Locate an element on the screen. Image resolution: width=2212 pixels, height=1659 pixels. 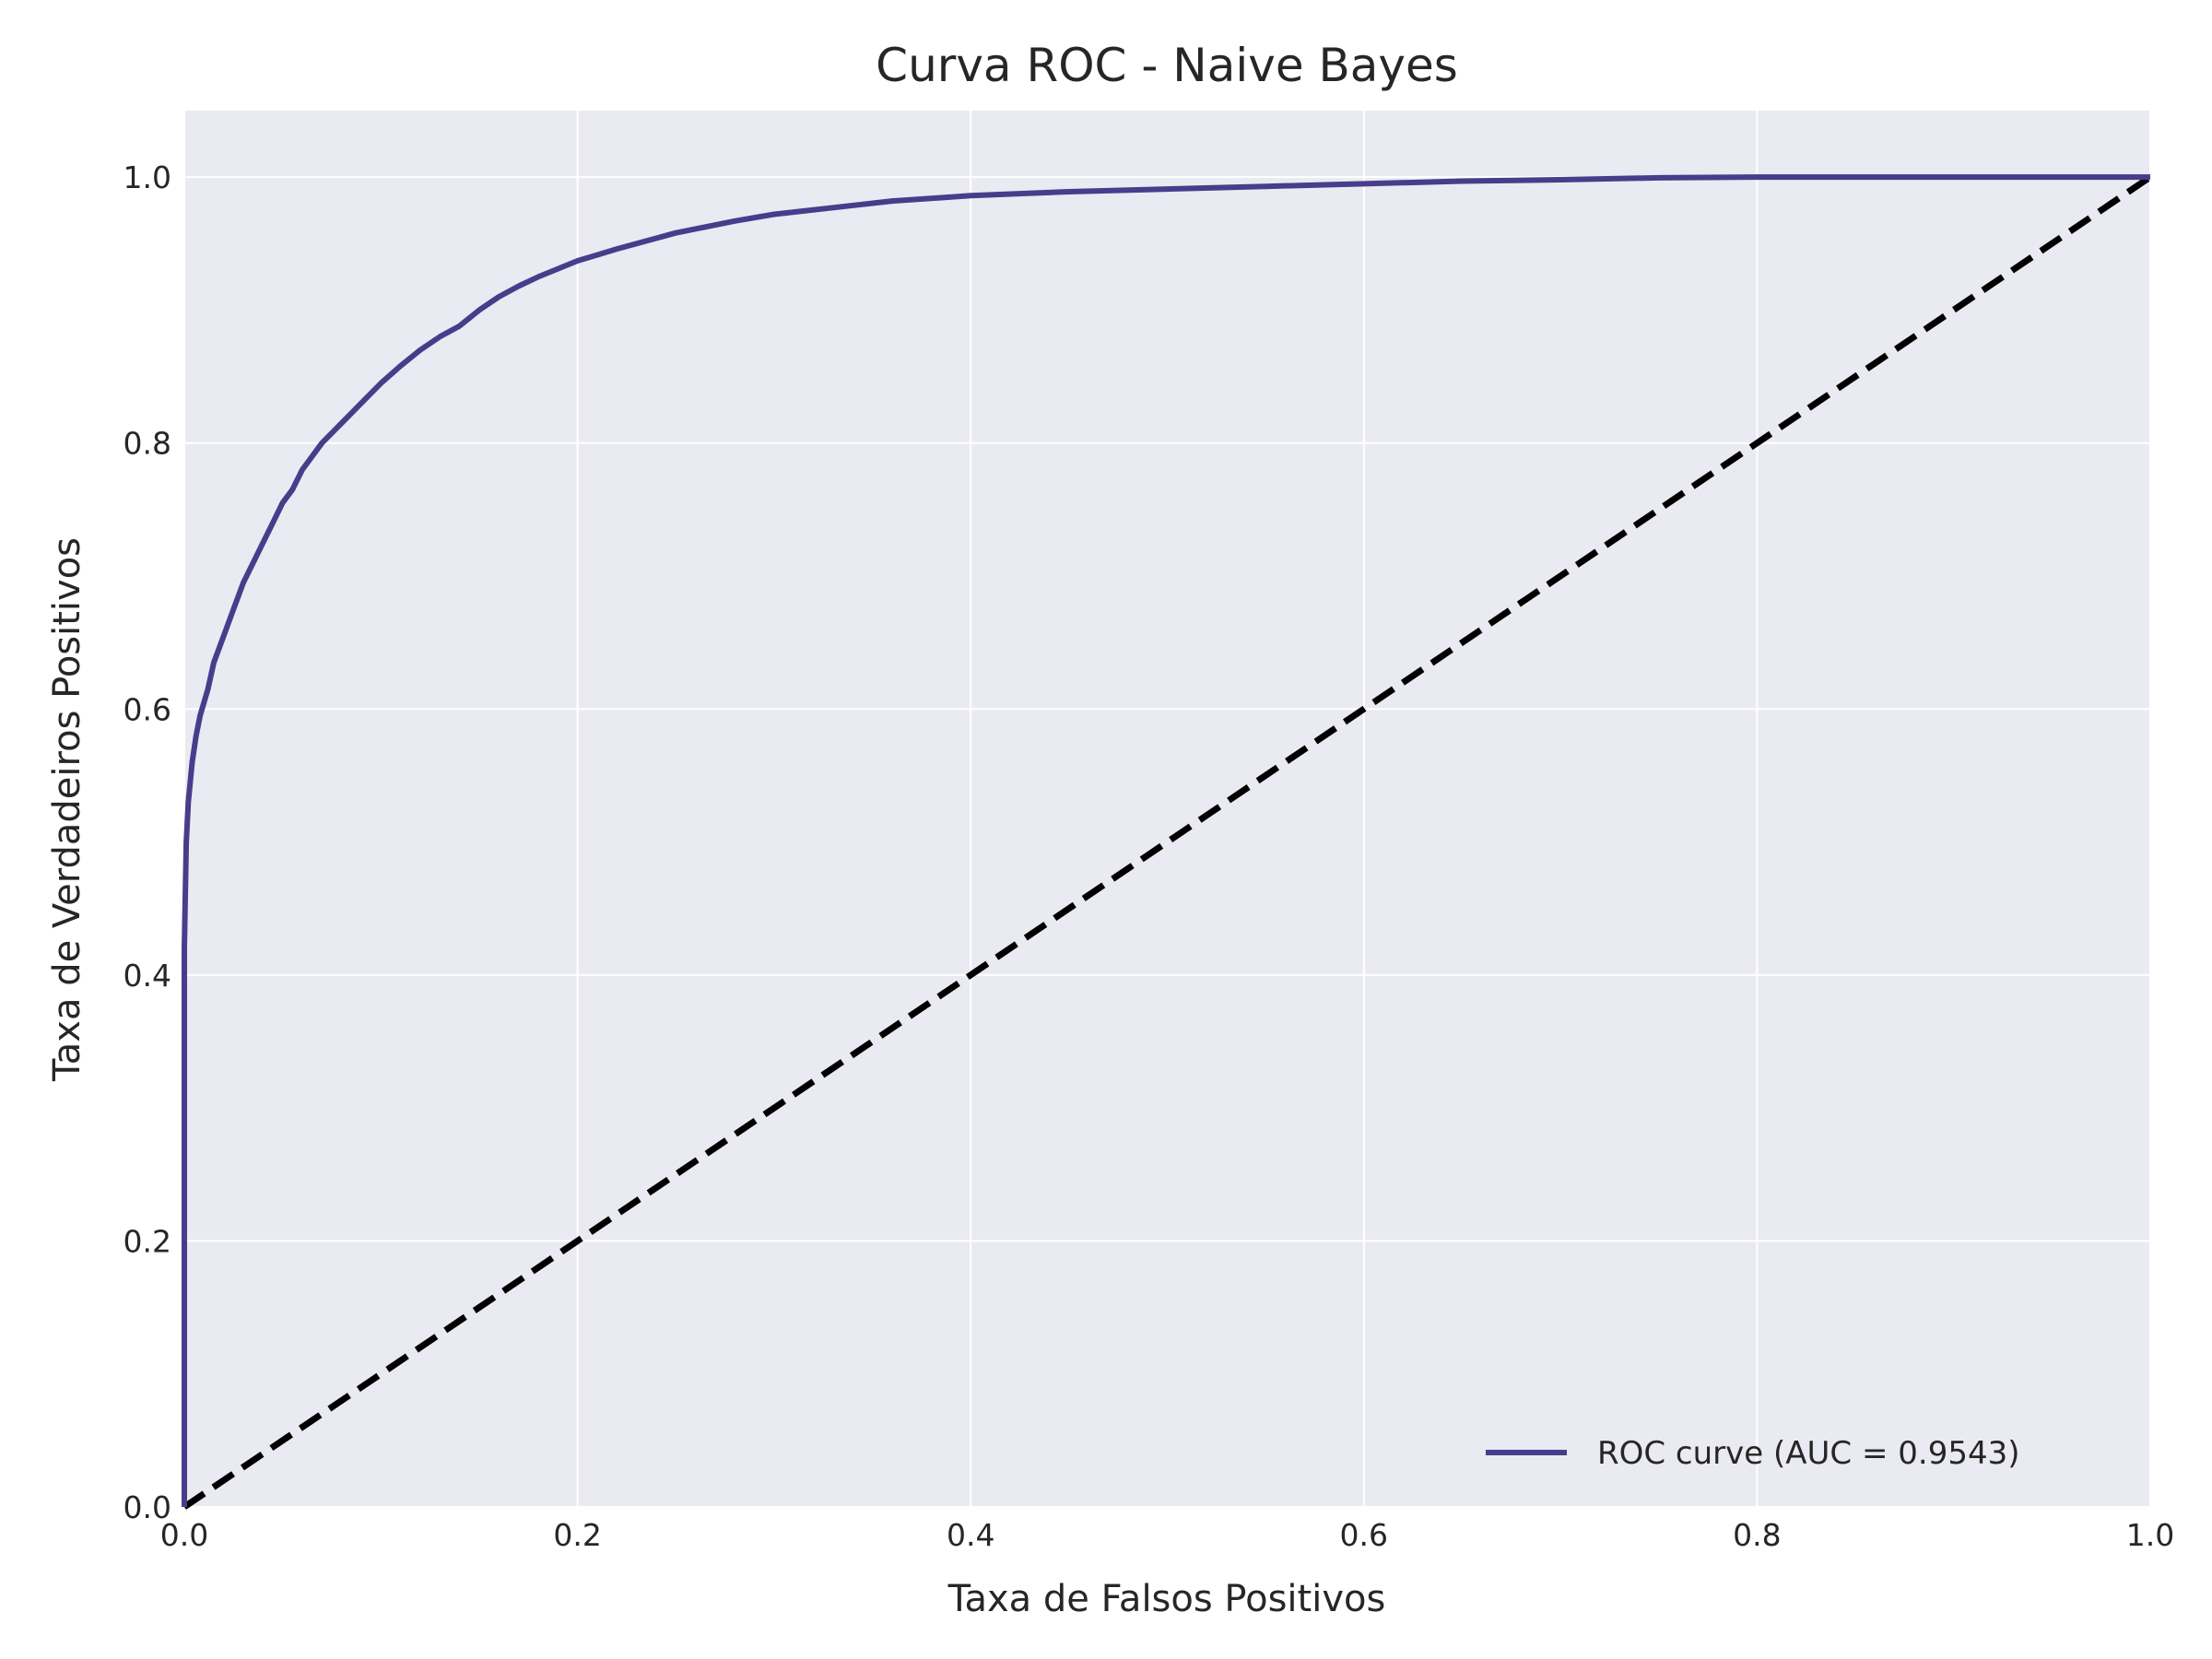
y-tick-label: 0.4 is located at coordinates (147, 976).